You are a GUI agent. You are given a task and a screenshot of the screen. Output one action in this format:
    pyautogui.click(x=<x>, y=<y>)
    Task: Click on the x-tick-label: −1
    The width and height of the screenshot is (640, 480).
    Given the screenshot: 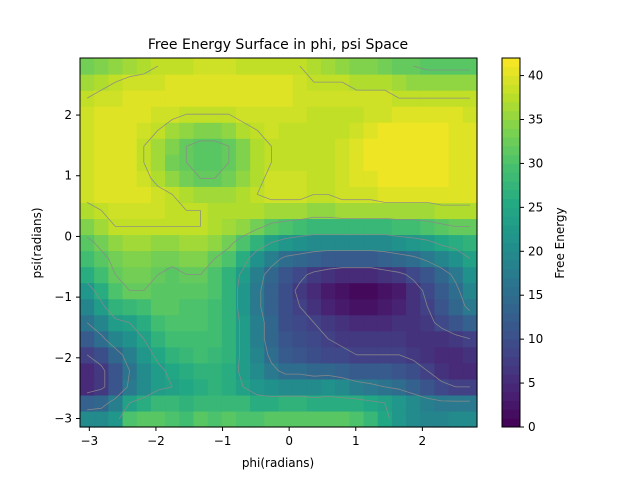 What is the action you would take?
    pyautogui.click(x=223, y=441)
    